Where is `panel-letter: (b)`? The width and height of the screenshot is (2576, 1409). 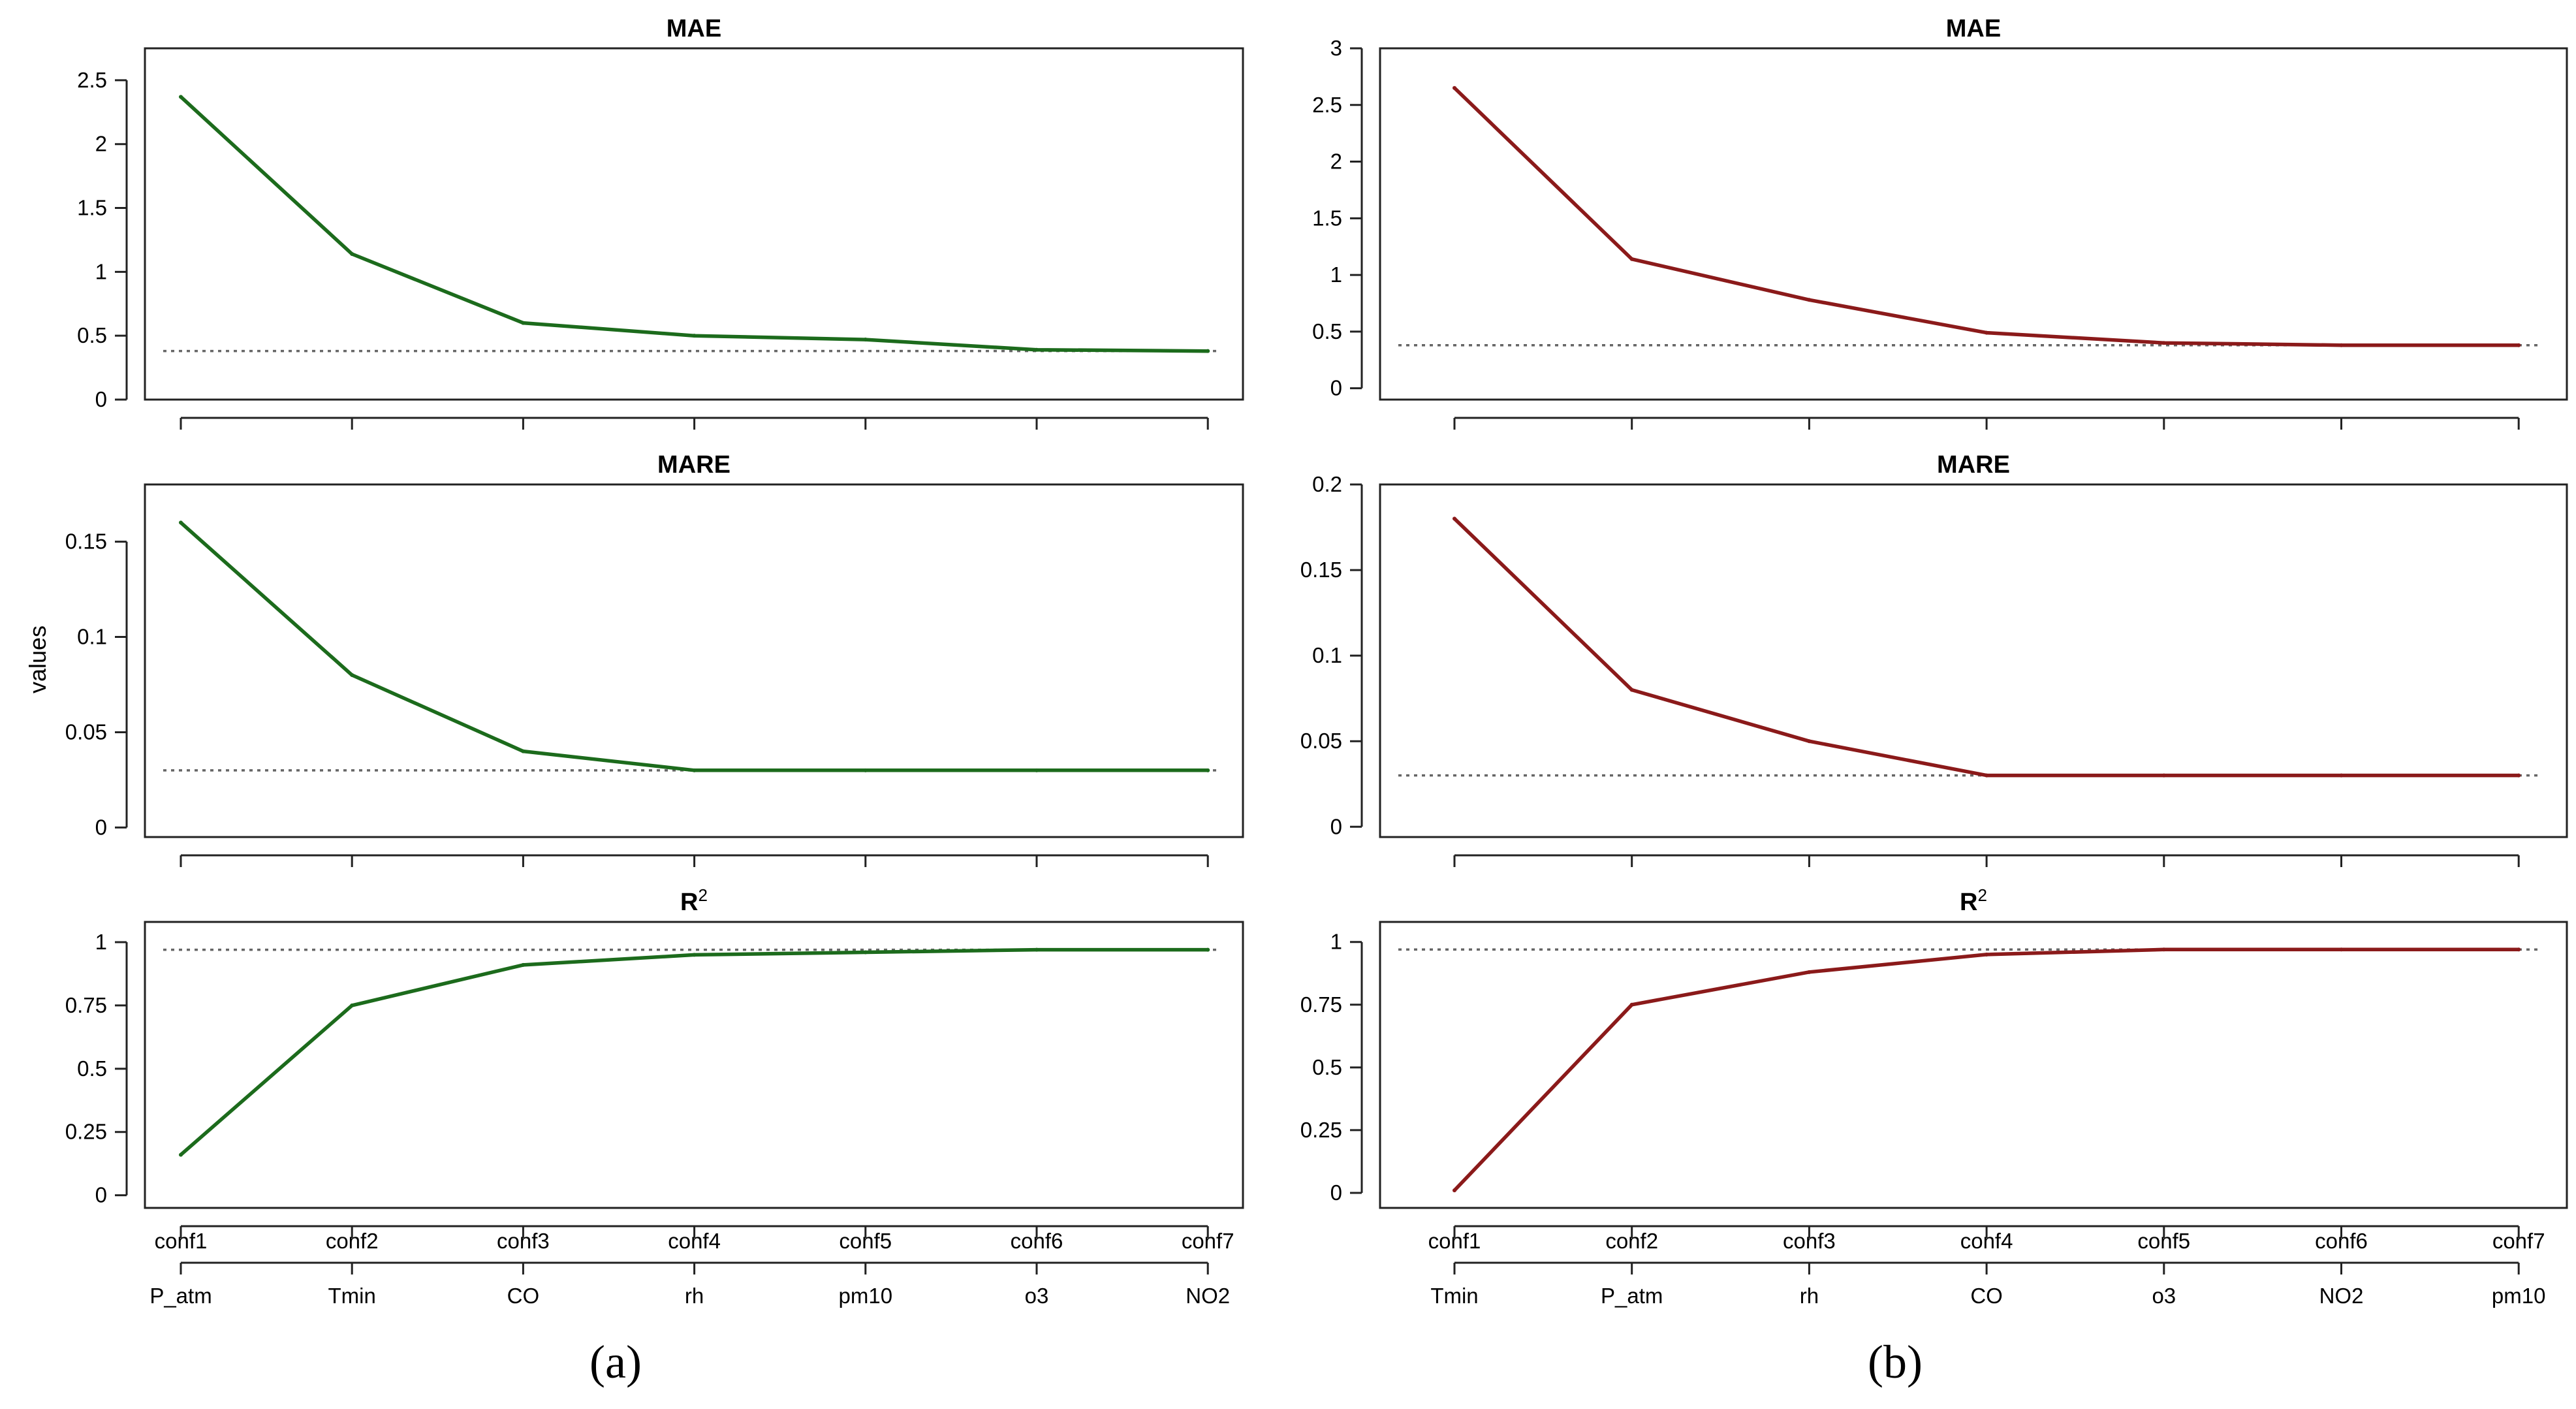 panel-letter: (b) is located at coordinates (1895, 1362).